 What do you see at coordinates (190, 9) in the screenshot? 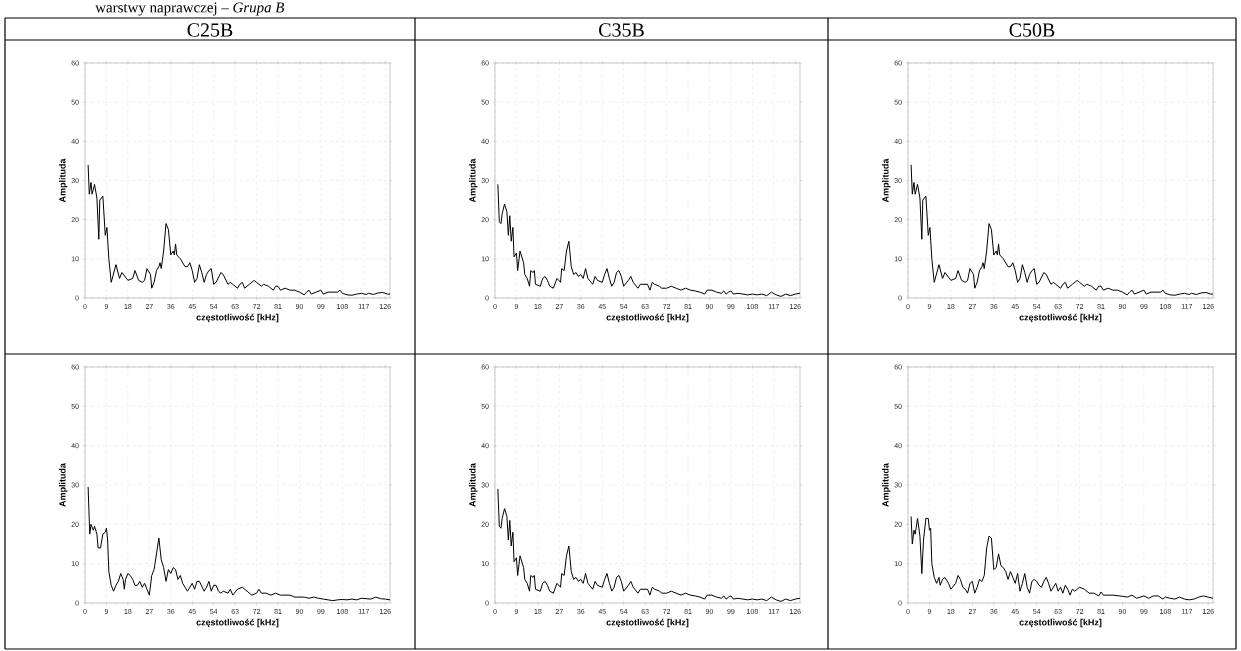
I see `text: warstwy naprawczej – Grupa B` at bounding box center [190, 9].